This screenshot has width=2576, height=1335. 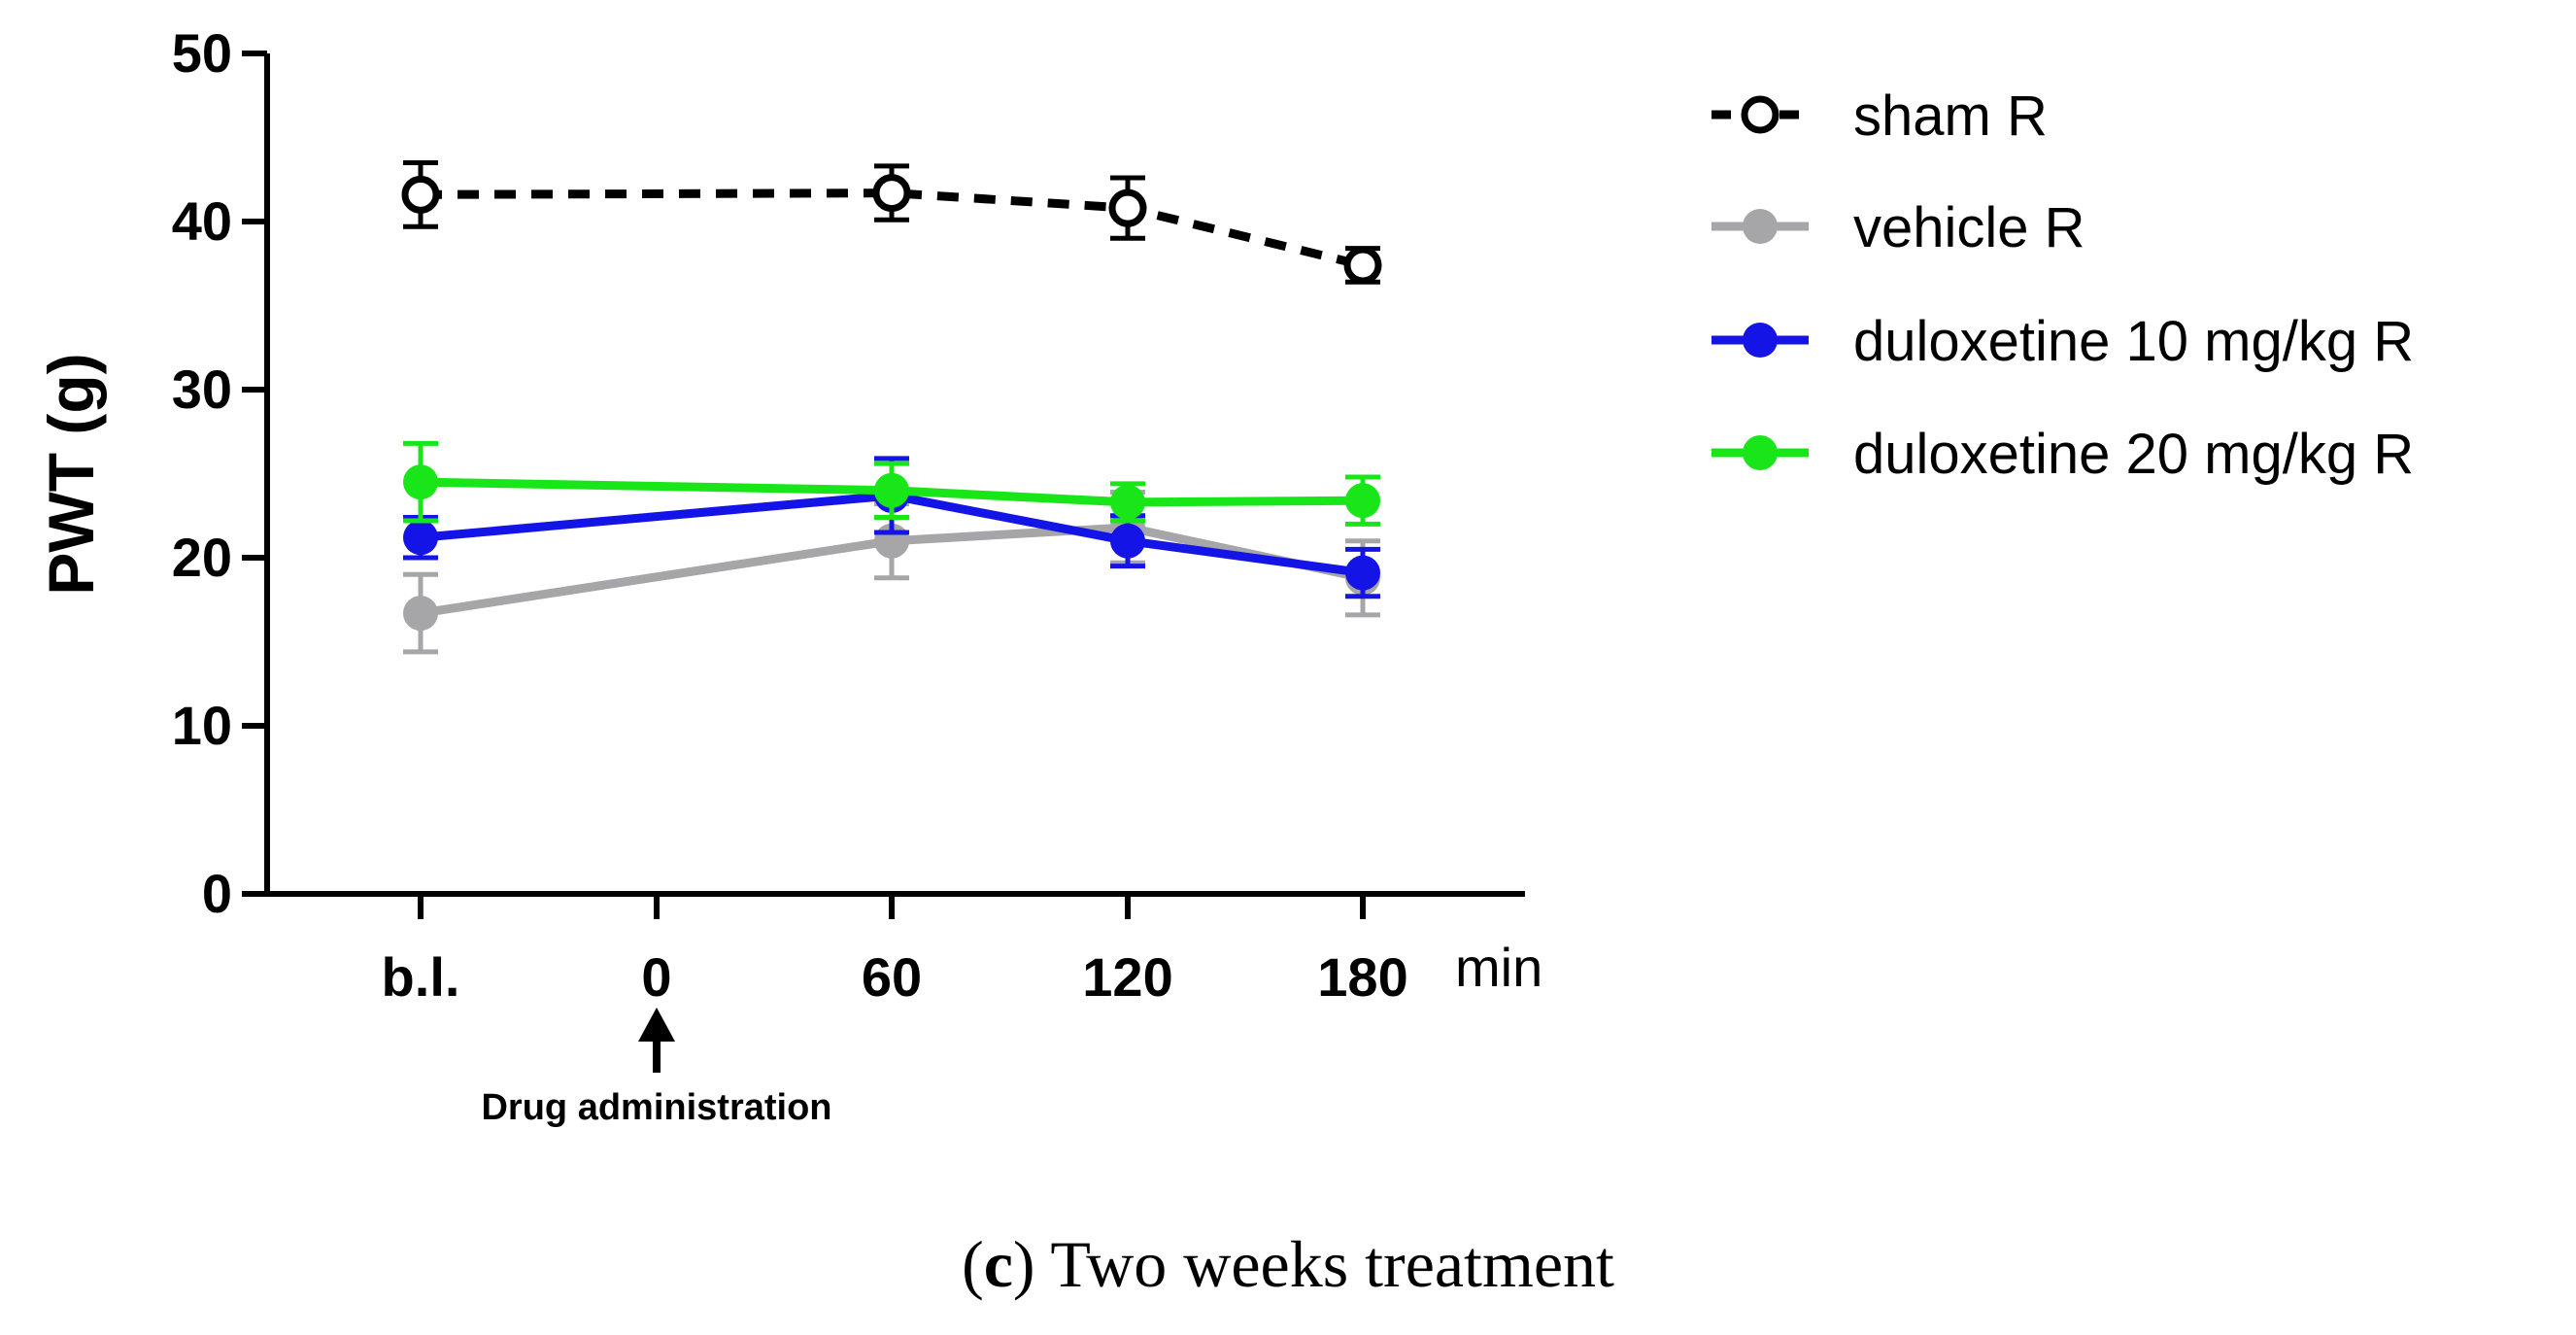 I want to click on figure-caption: (c) Two weeks treatment, so click(x=1288, y=1264).